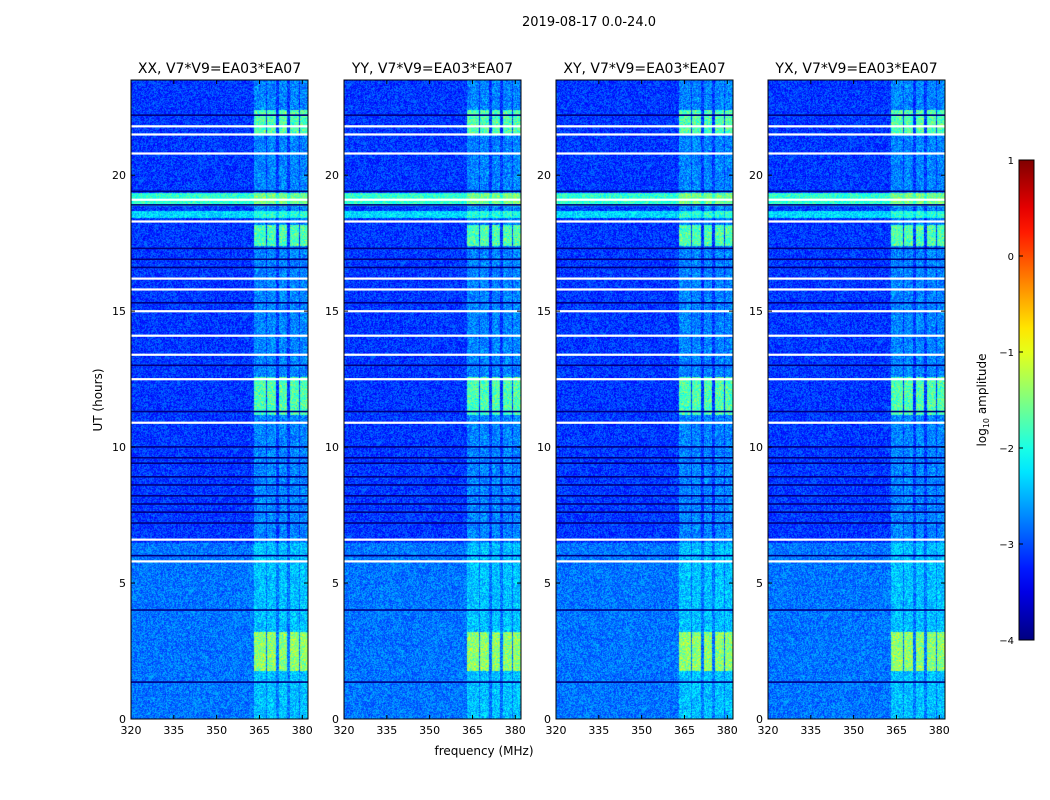  Describe the element at coordinates (1005, 401) in the screenshot. I see `colorbar: 1 0 −1 −2 −3 −4 log10 amplitude` at that location.